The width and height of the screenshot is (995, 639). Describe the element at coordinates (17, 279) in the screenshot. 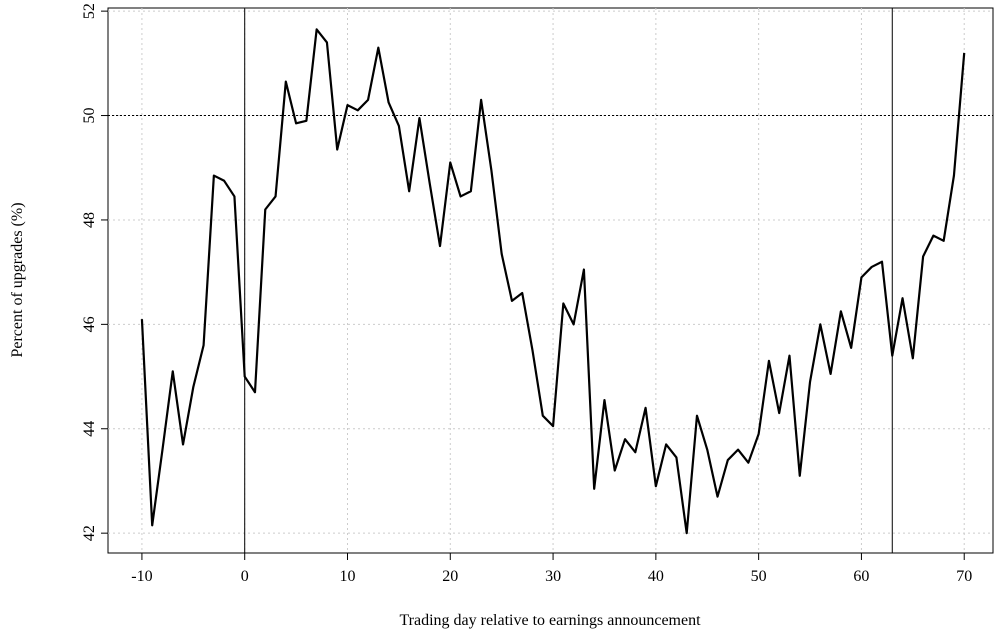

I see `y-axis-label: Percent of upgrades (%)` at that location.